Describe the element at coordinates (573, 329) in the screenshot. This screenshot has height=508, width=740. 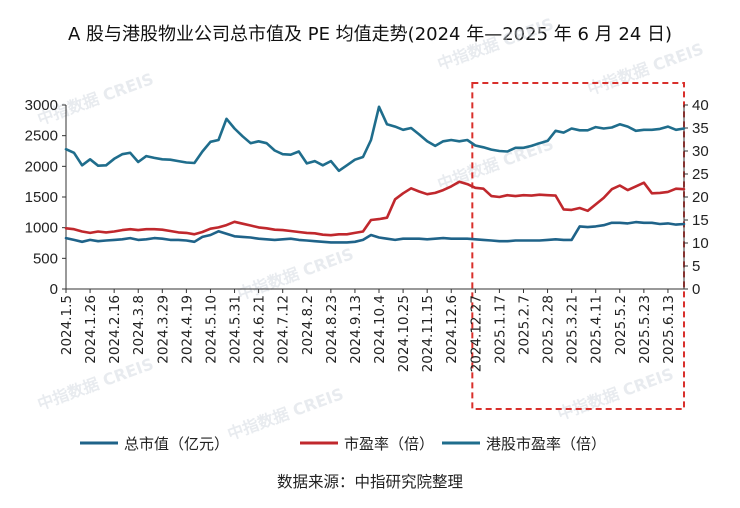
I see `x-tick-label: 2025.3.21` at that location.